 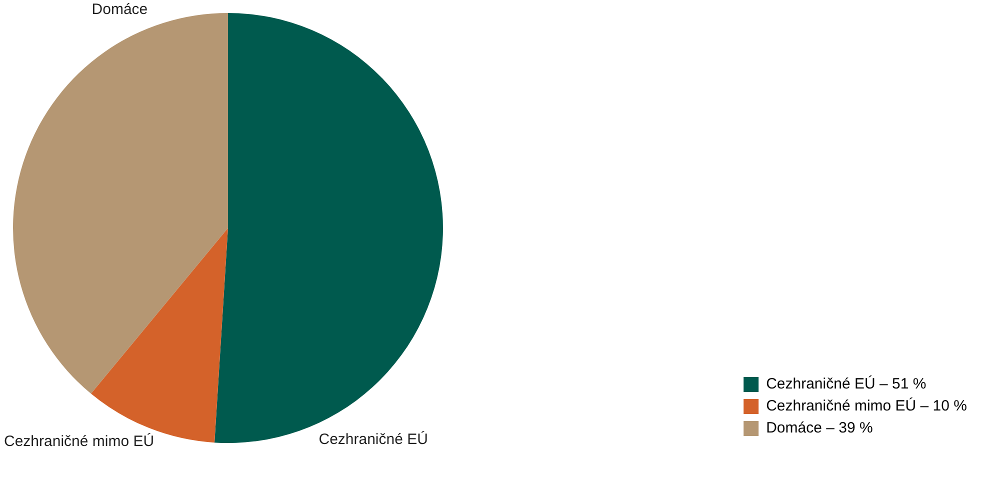 I want to click on legend-label: Cezhraničné mimo EÚ – 10 %, so click(x=867, y=405).